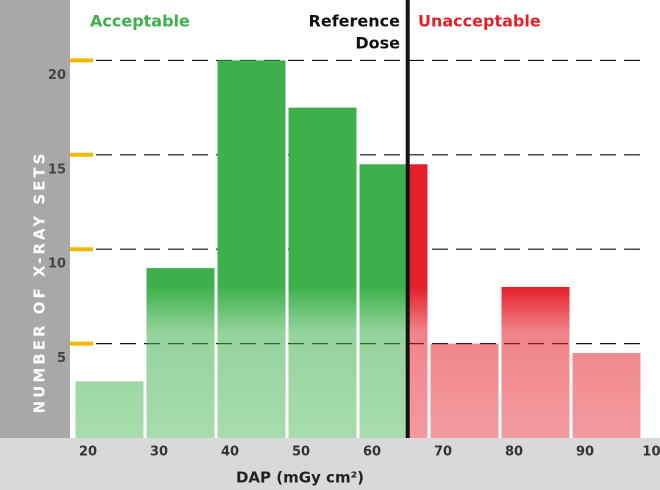  What do you see at coordinates (57, 75) in the screenshot?
I see `y-tick-label: 20` at bounding box center [57, 75].